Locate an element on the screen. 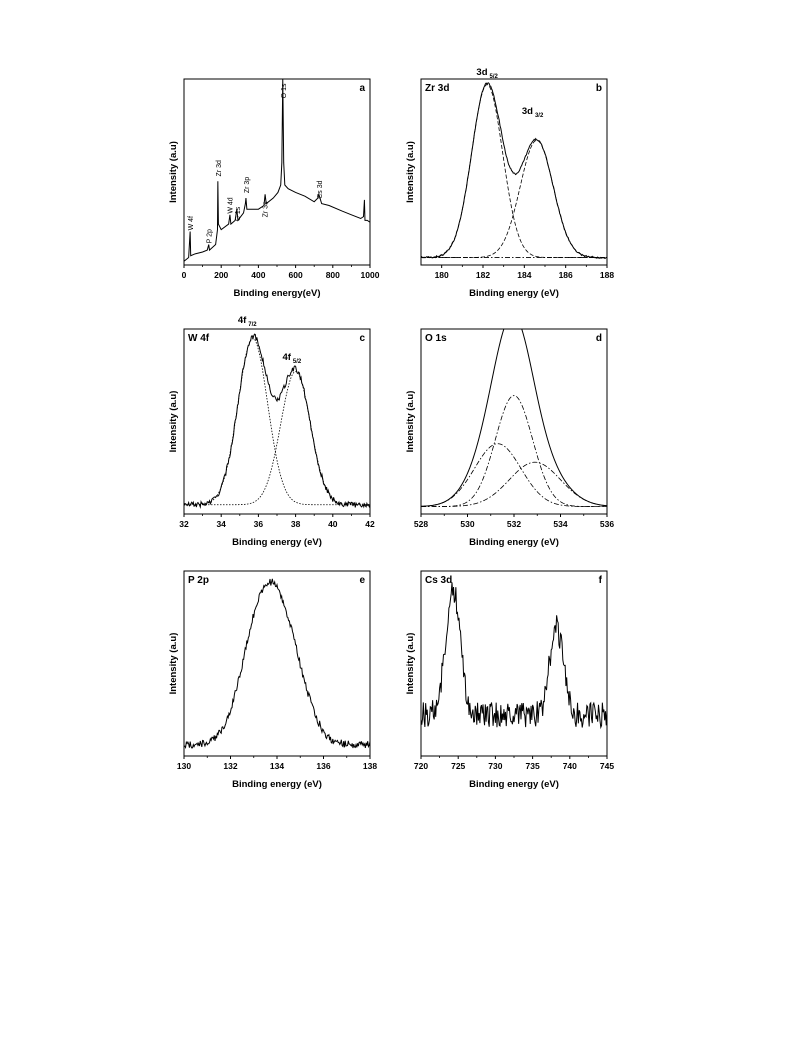 Image resolution: width=793 pixels, height=1057 pixels. panel-letter: e is located at coordinates (362, 580).